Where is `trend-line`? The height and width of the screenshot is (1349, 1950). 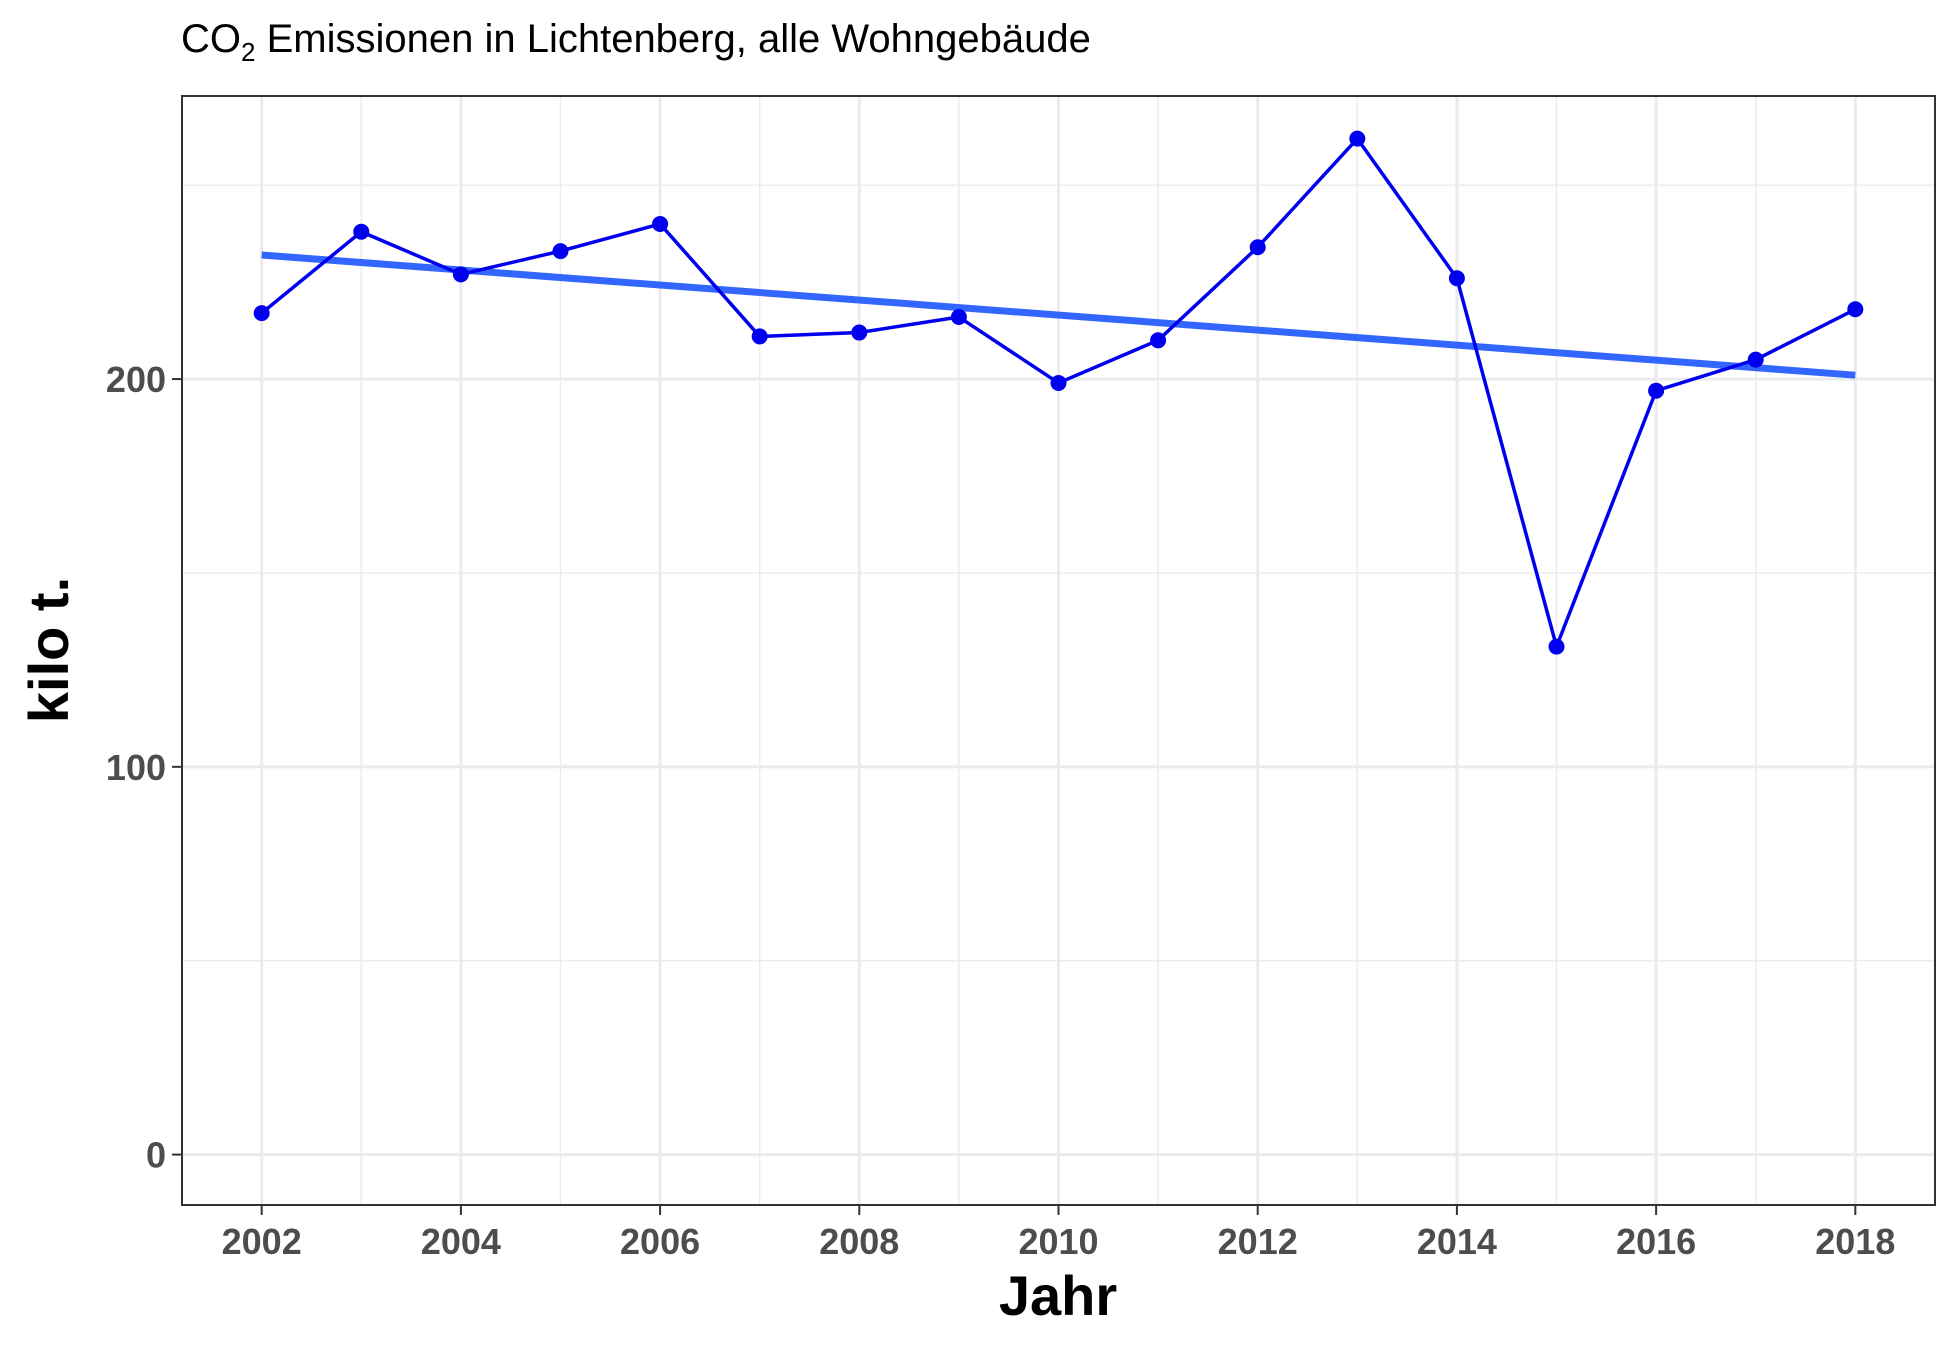
trend-line is located at coordinates (1058, 315).